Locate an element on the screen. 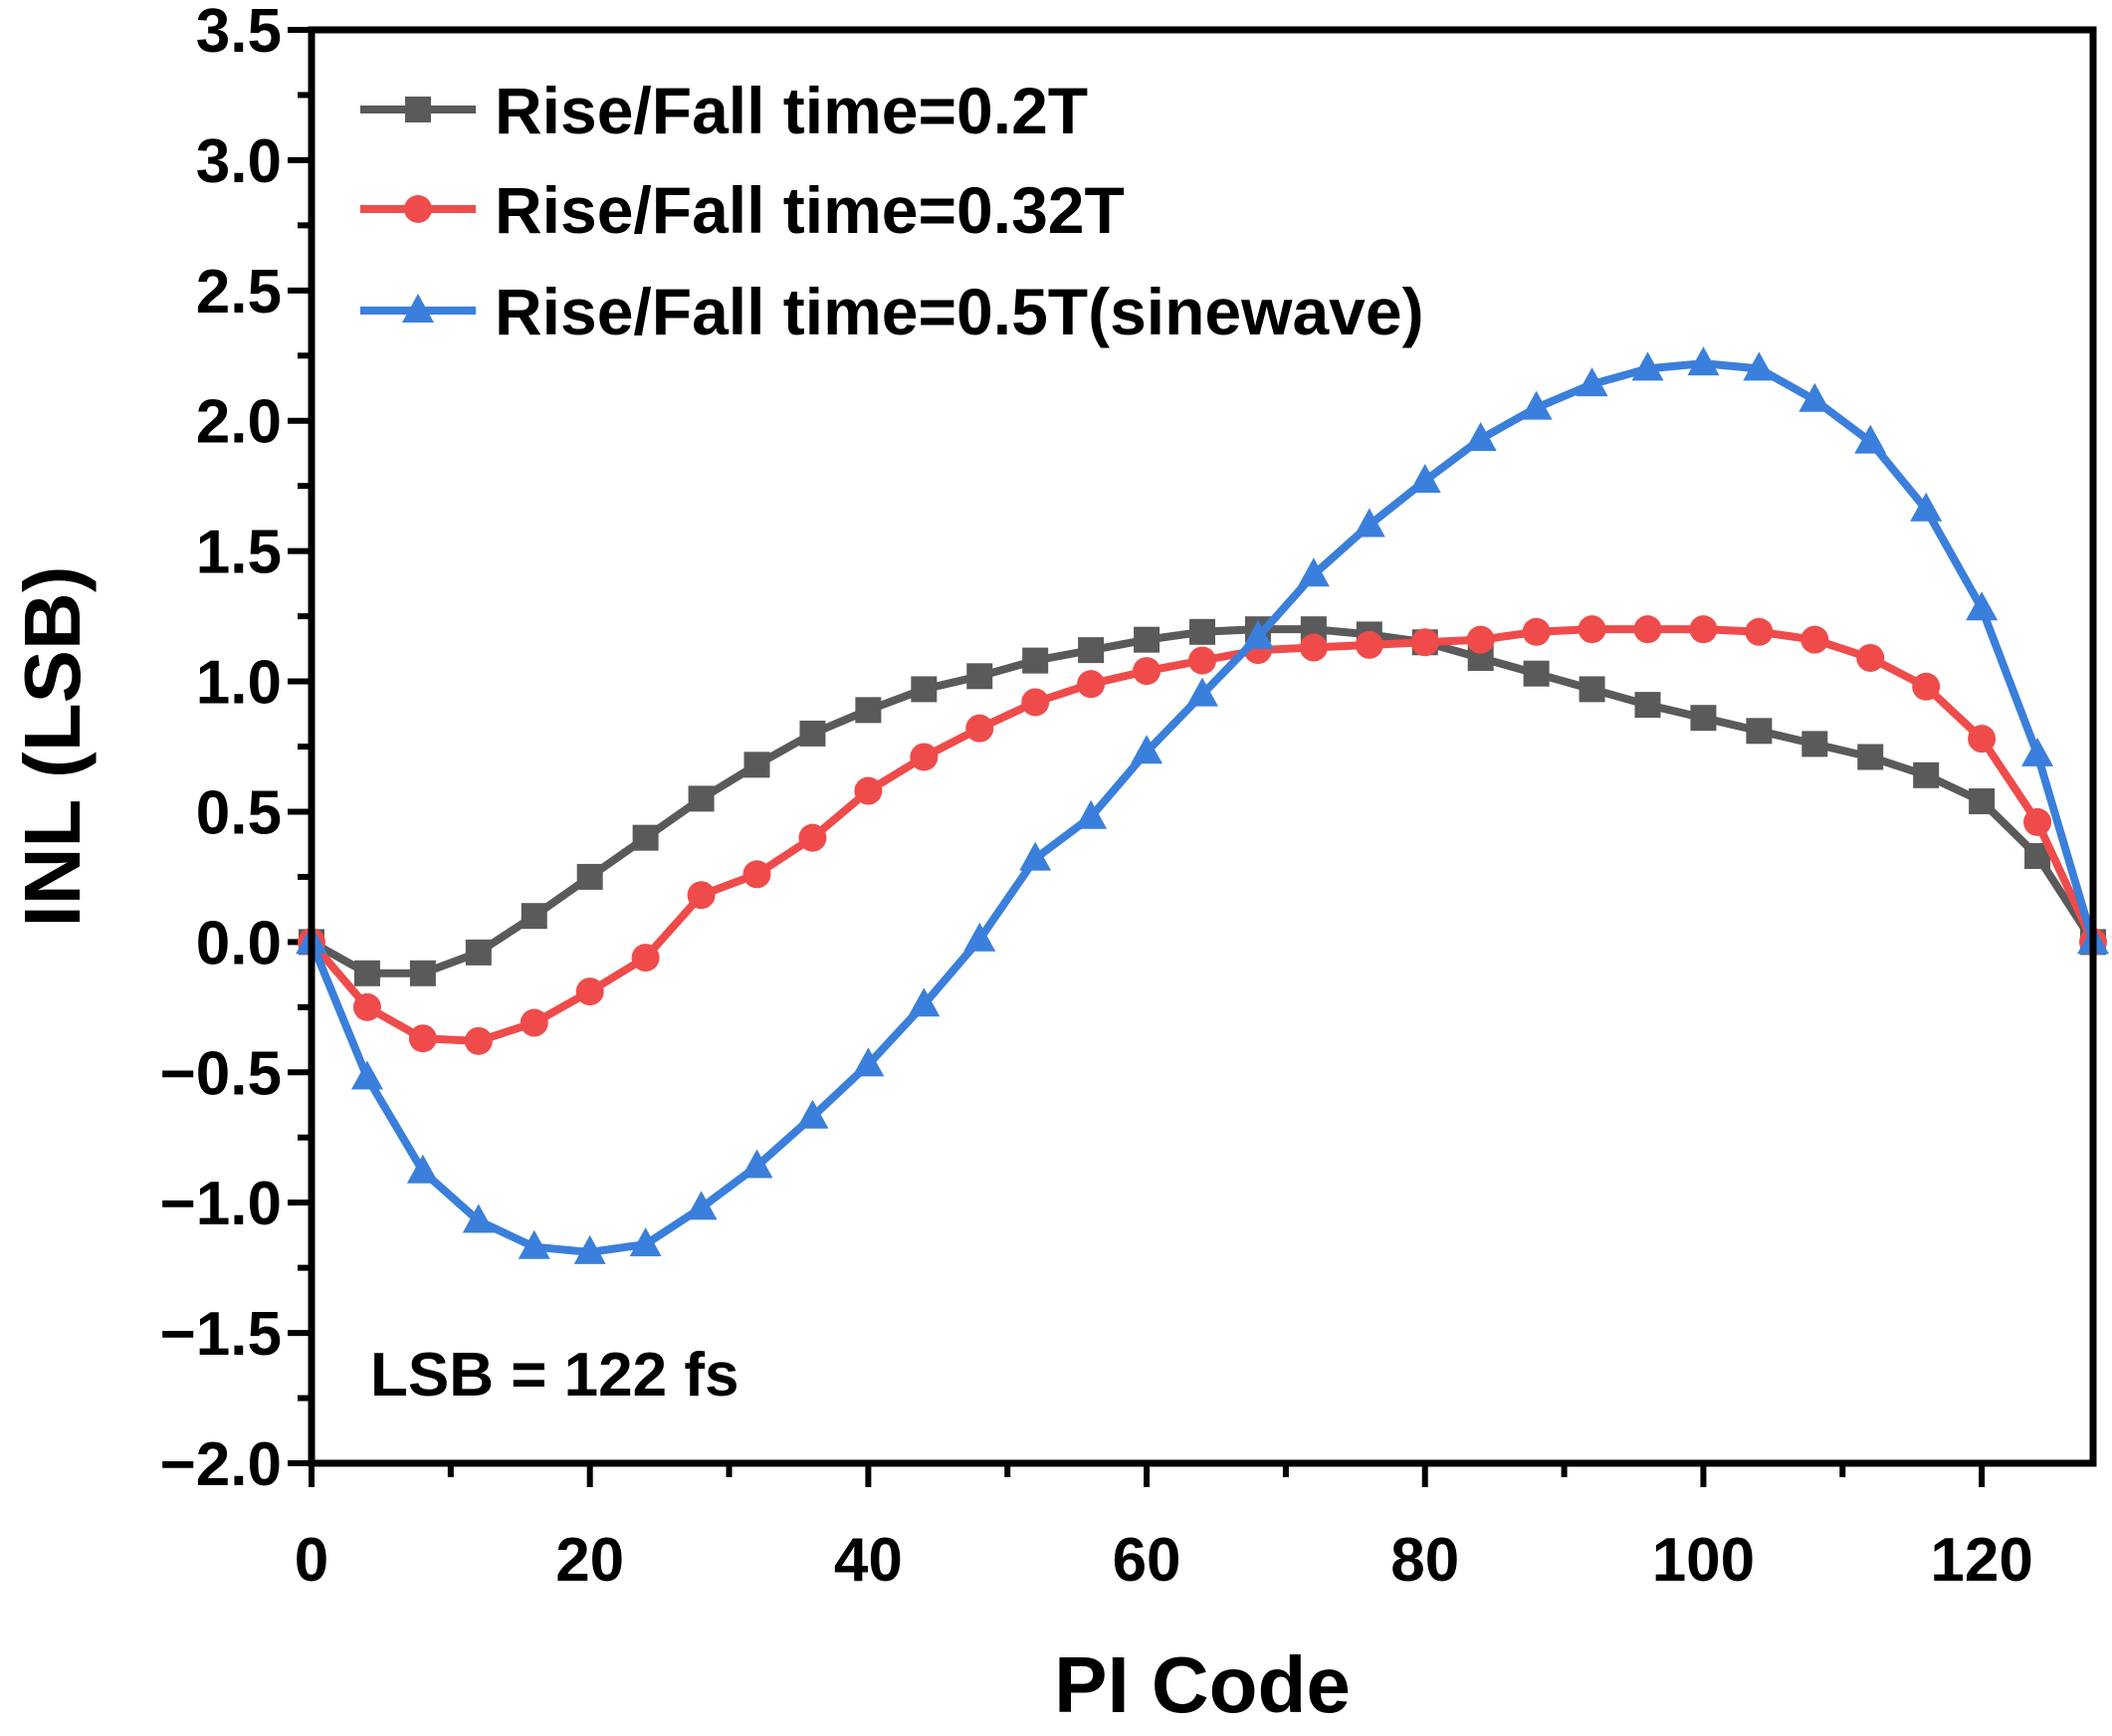 The height and width of the screenshot is (1736, 2112). y-tick-label: 1.0 is located at coordinates (239, 683).